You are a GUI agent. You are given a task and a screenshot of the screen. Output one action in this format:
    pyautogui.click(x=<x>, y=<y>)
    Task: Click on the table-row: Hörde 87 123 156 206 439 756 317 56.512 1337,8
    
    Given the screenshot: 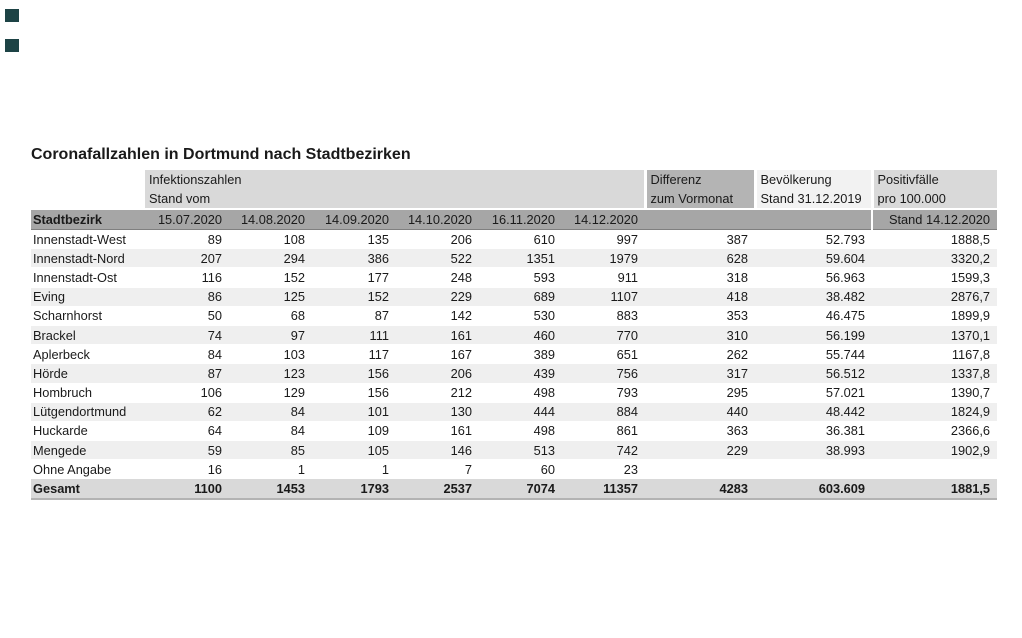 What is the action you would take?
    pyautogui.click(x=514, y=373)
    